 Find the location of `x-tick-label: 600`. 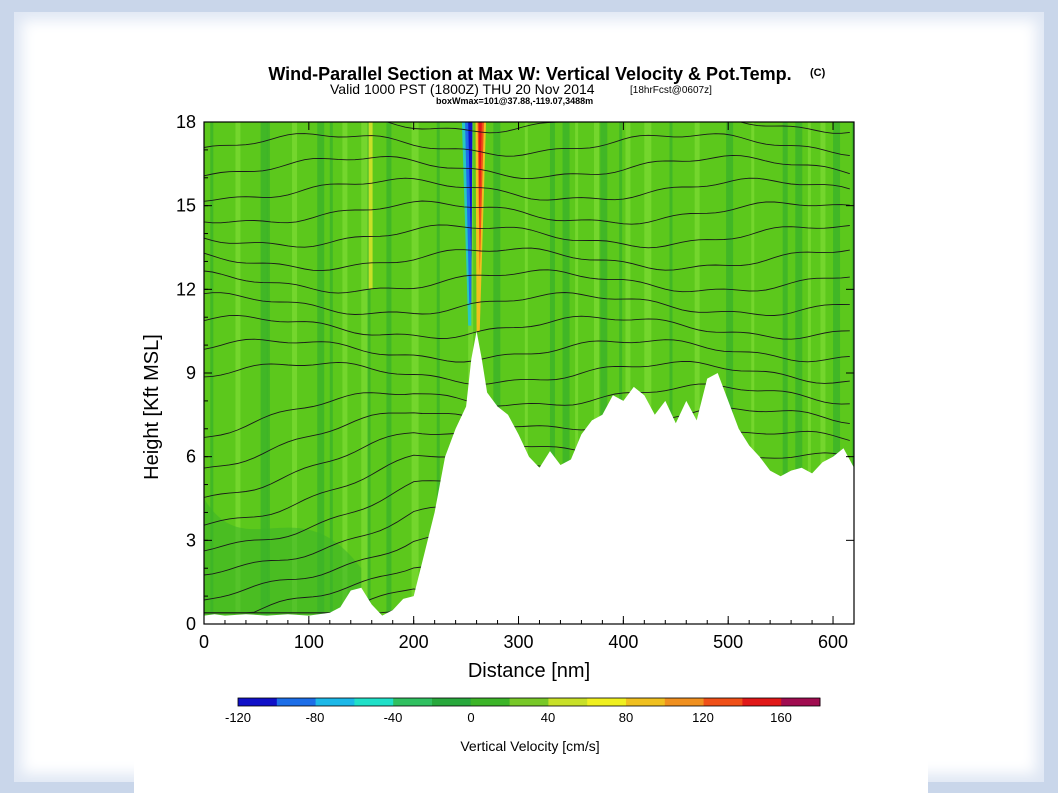

x-tick-label: 600 is located at coordinates (833, 642).